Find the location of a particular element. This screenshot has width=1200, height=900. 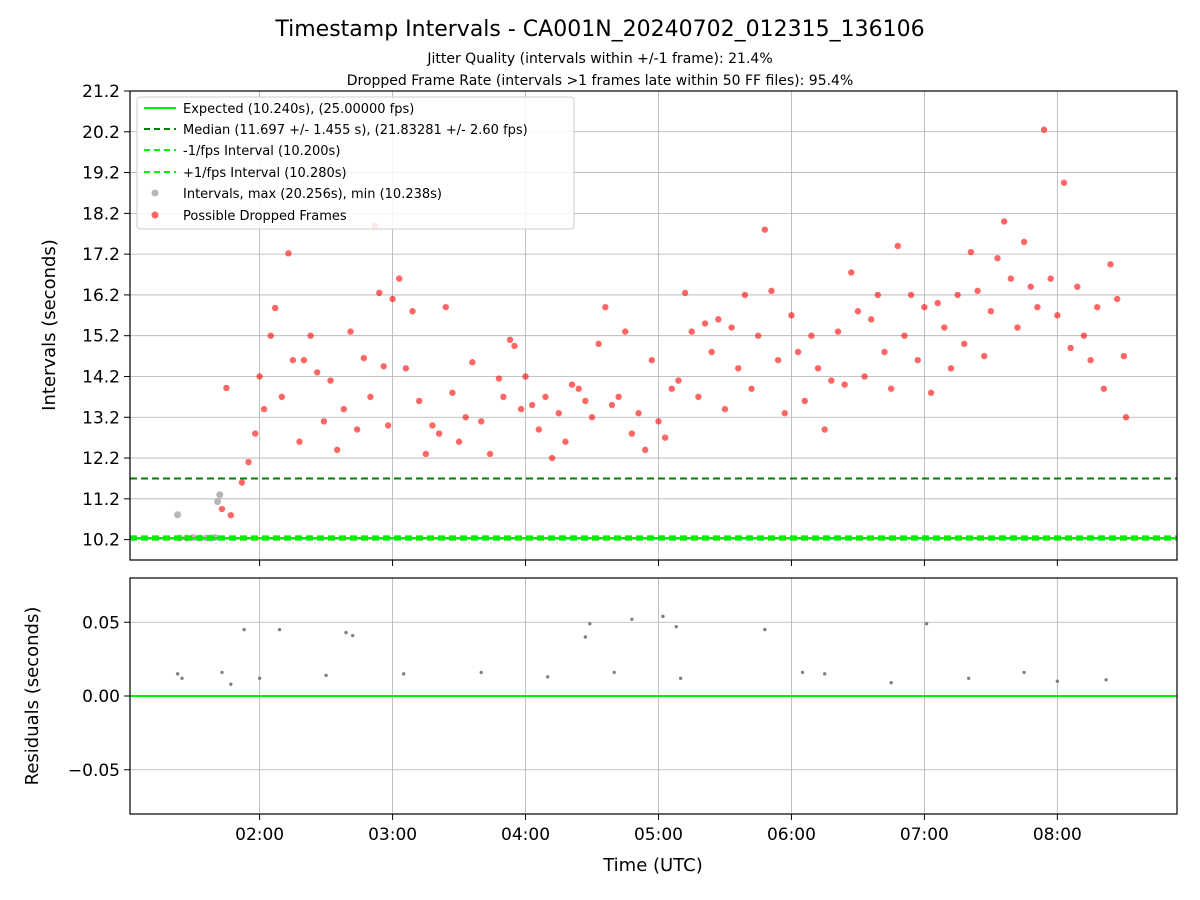

bottom-x-ticks: 02:00 03:00 04:00 05:00 06:00 07:00 08:00 is located at coordinates (658, 829).